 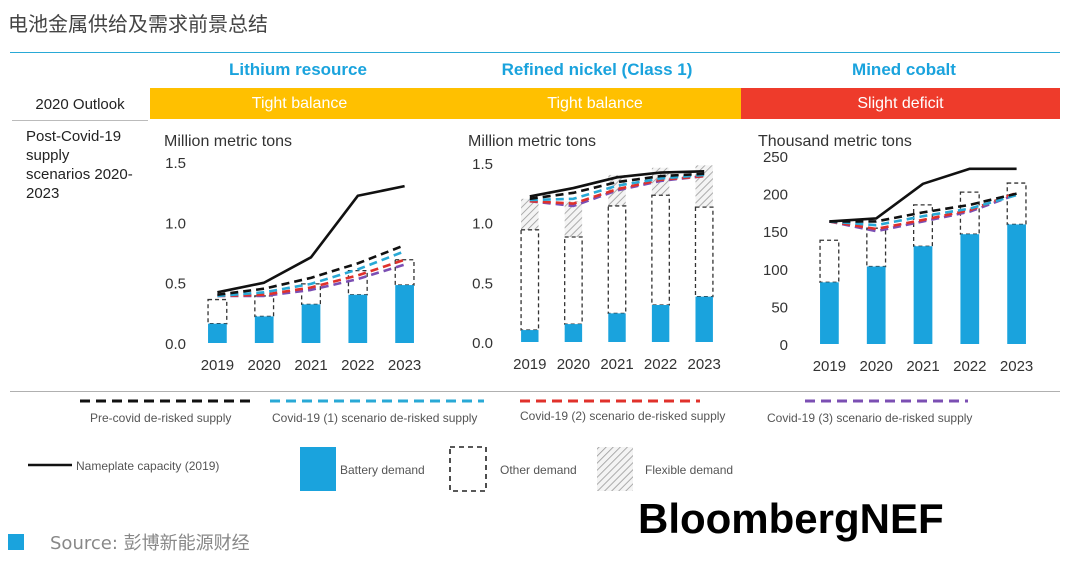 What do you see at coordinates (298, 69) in the screenshot?
I see `column-header-lithium: Lithium resource` at bounding box center [298, 69].